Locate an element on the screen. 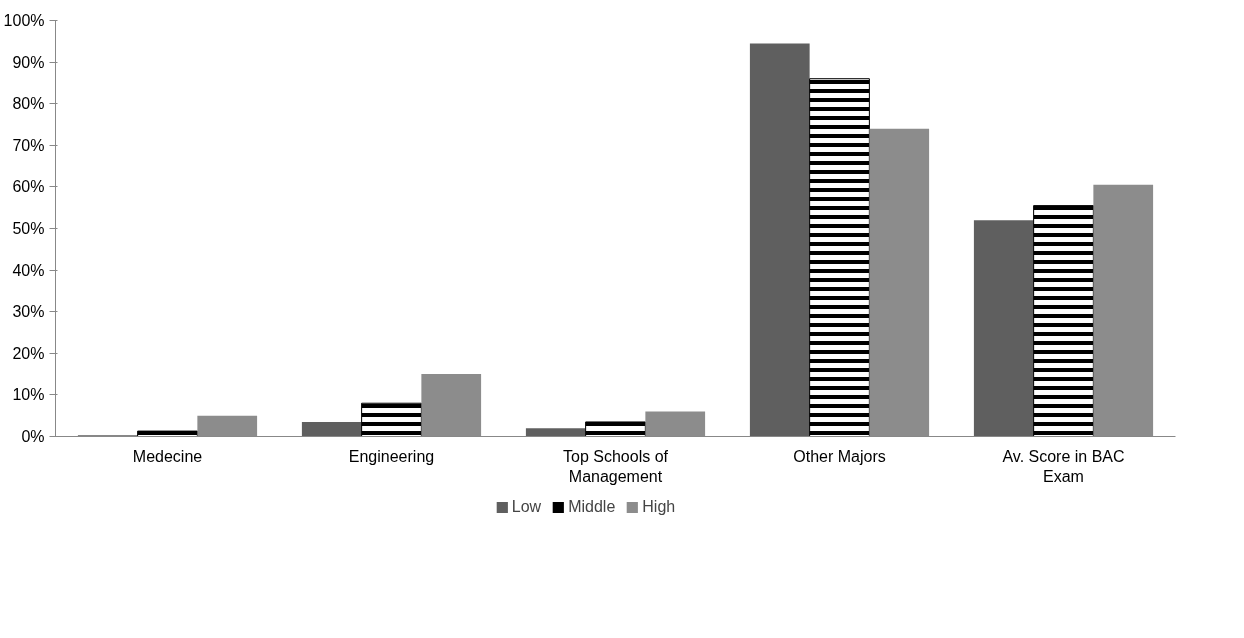  y-tick-label: 50% is located at coordinates (28, 228).